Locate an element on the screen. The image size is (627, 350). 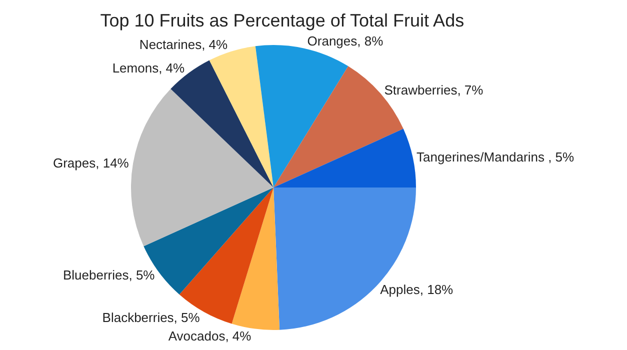
slice-label: Blueberries, 5% is located at coordinates (109, 274).